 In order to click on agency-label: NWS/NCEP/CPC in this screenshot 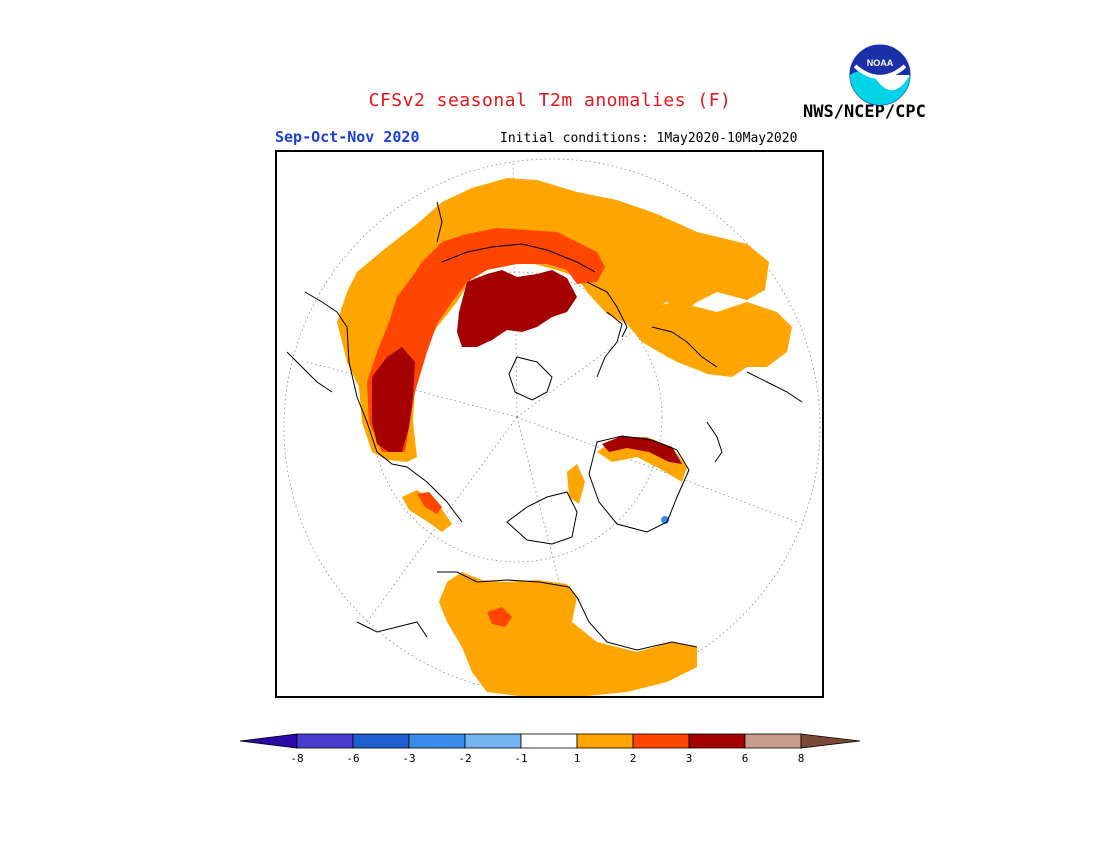, I will do `click(864, 112)`.